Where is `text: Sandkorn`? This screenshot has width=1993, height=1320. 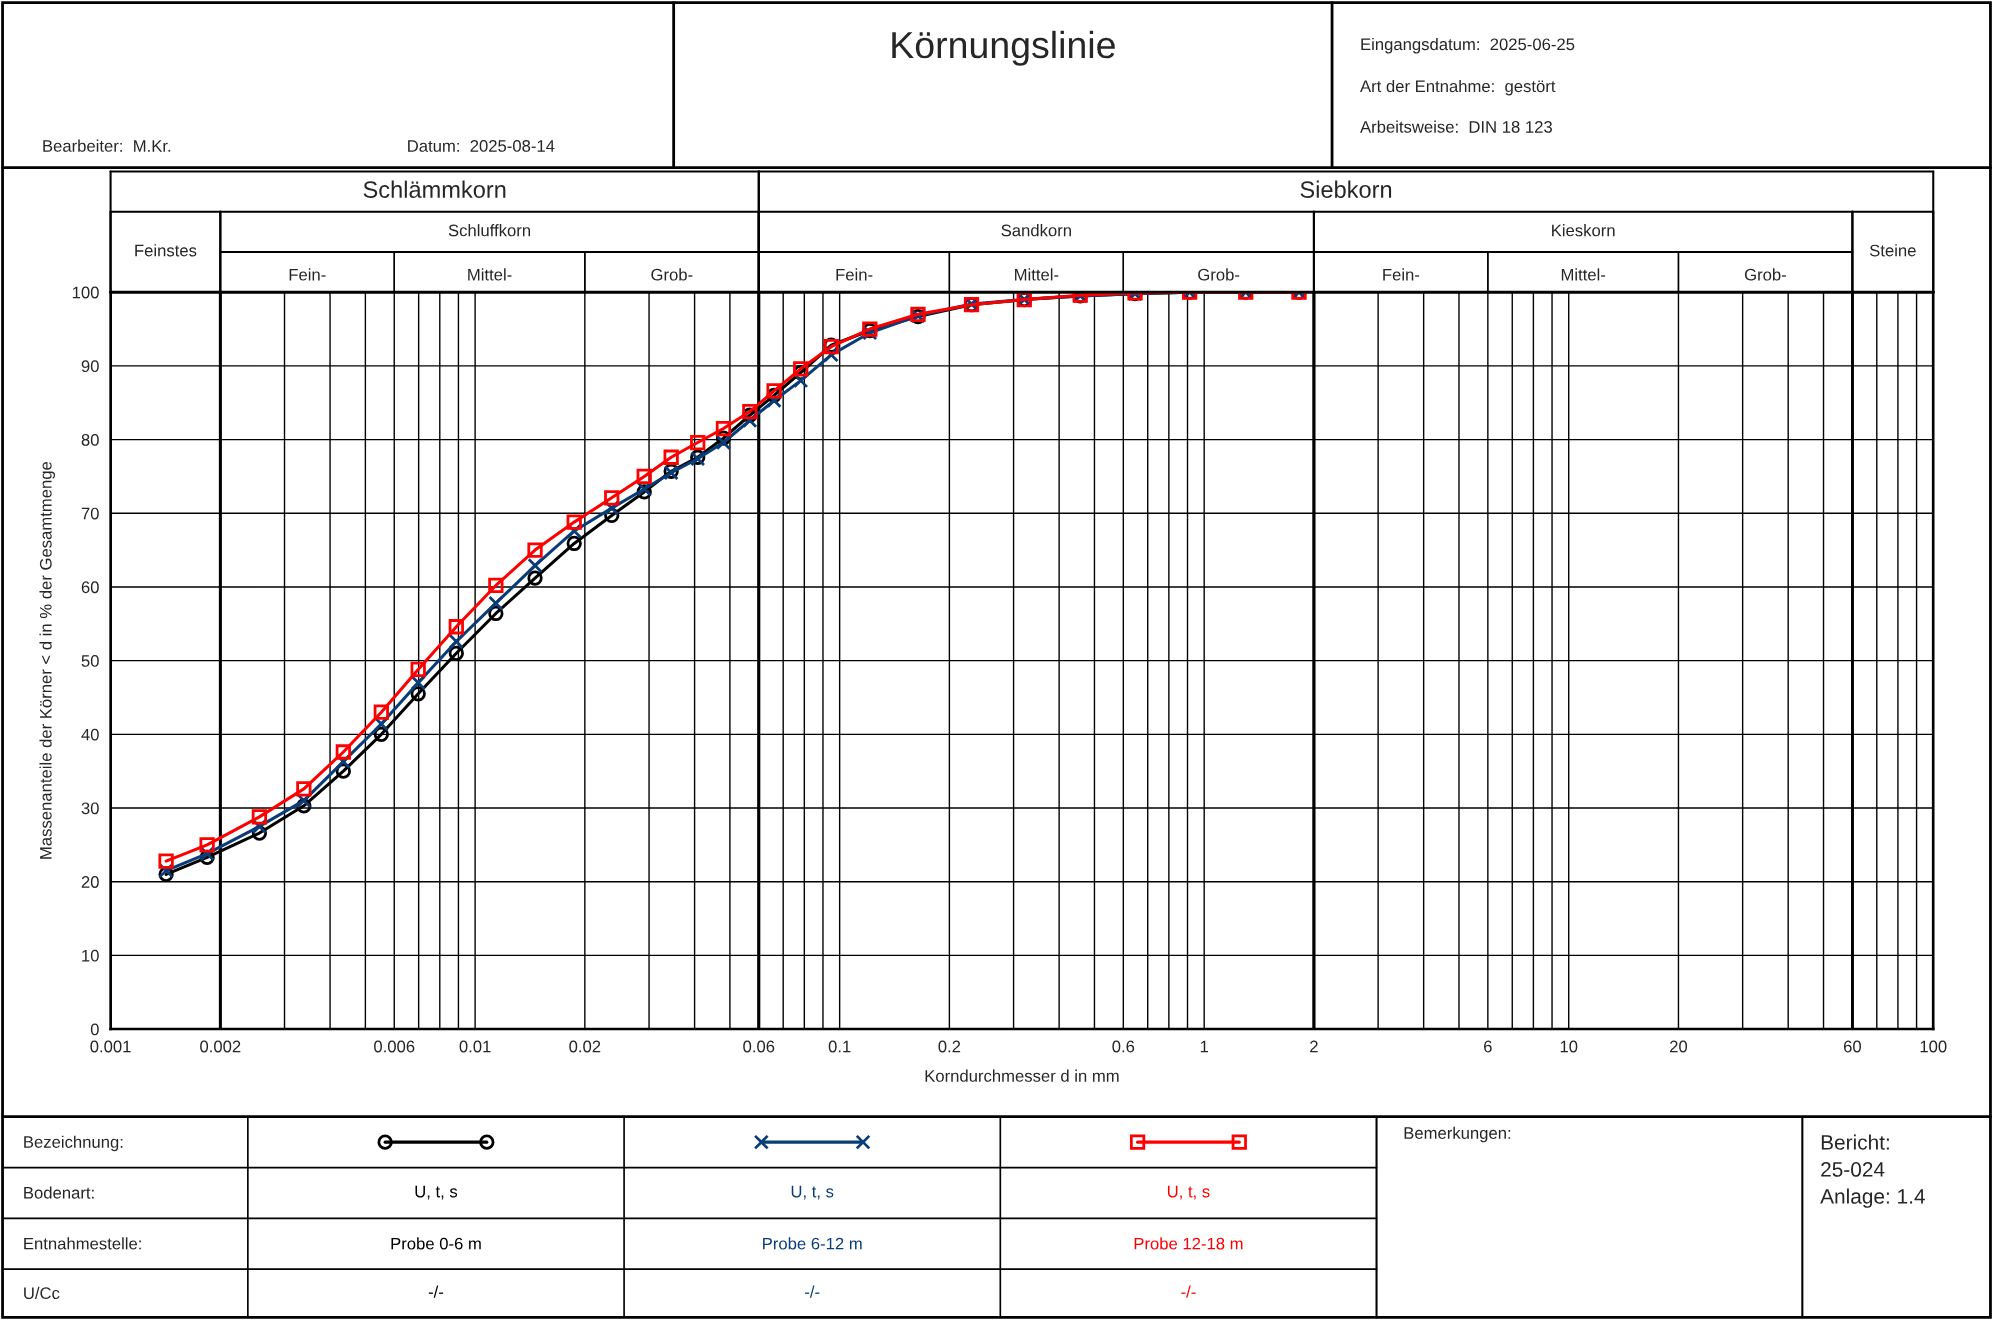
text: Sandkorn is located at coordinates (1036, 230).